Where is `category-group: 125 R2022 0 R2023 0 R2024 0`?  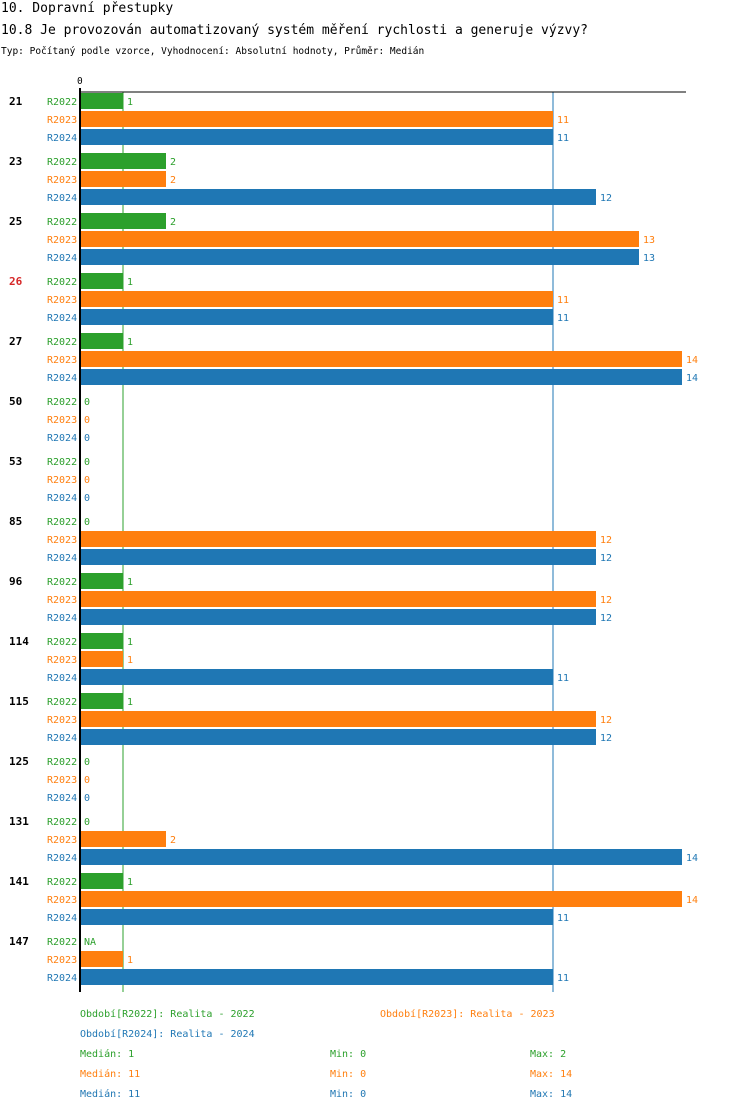 category-group: 125 R2022 0 R2023 0 R2024 0 is located at coordinates (49, 779).